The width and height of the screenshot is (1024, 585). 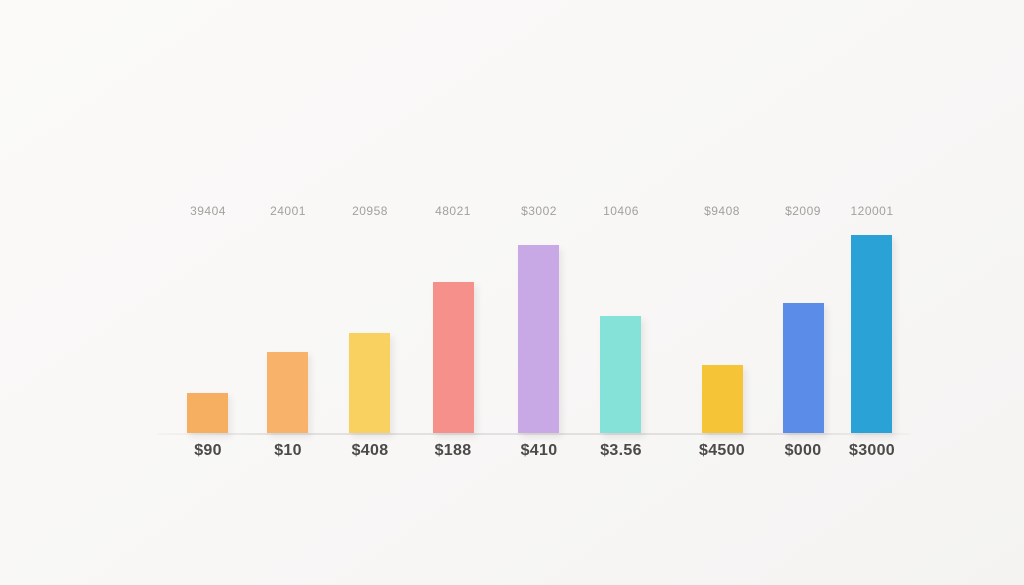 What do you see at coordinates (621, 450) in the screenshot?
I see `bar-bottom-price-label: $3.56` at bounding box center [621, 450].